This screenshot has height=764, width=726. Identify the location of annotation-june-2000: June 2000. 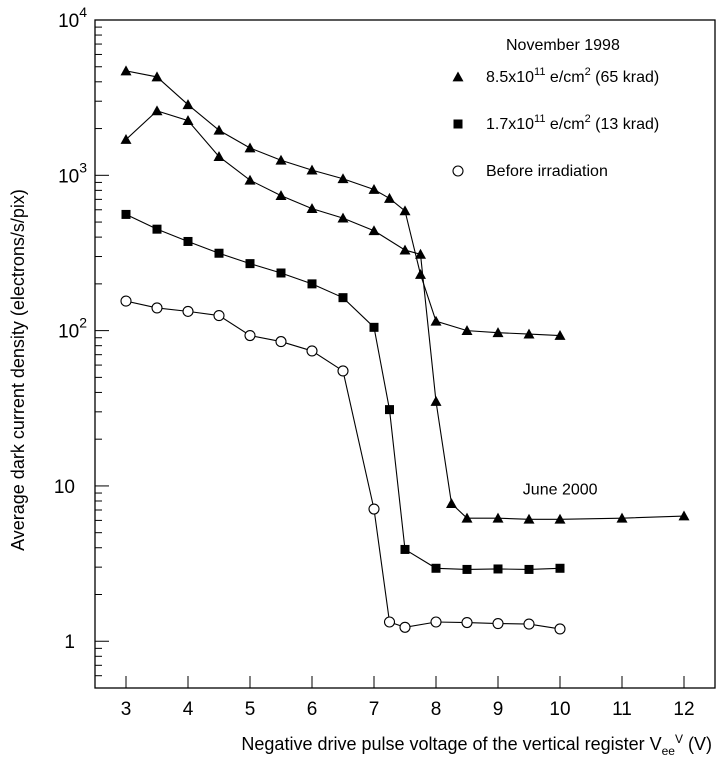
(560, 490).